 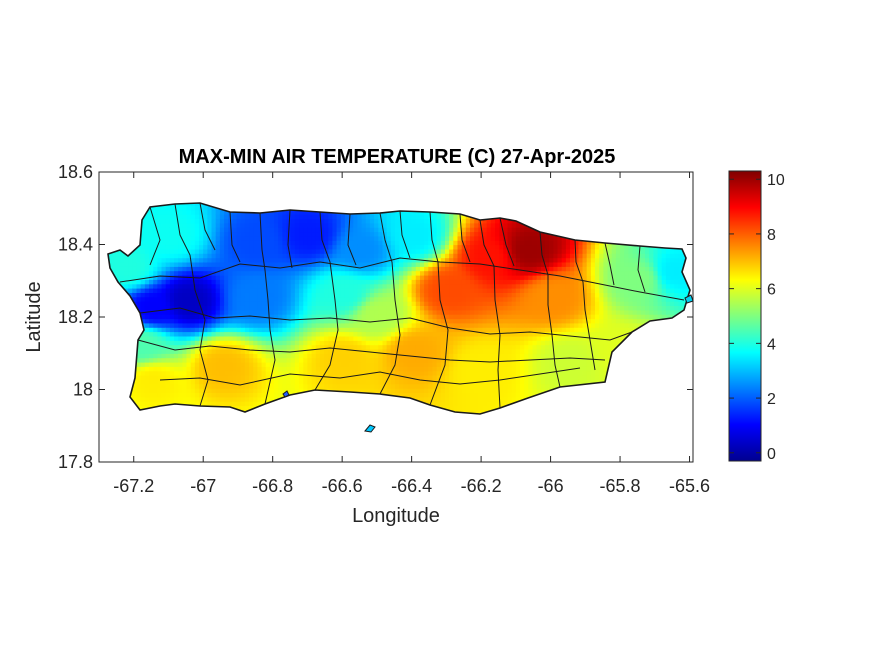 I want to click on x-tick-label: -67, so click(x=203, y=486).